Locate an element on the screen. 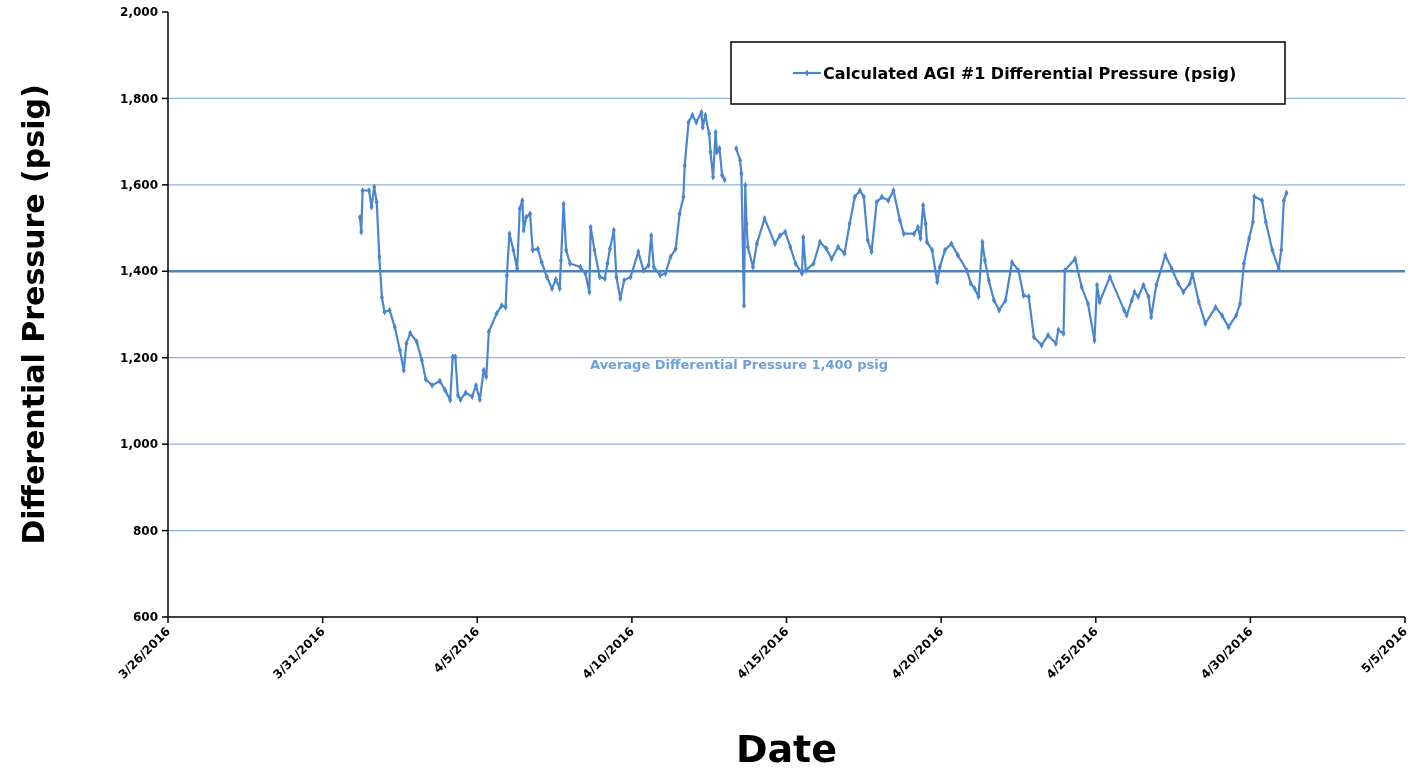 The image size is (1411, 770). y-axis-title: Differential Pressure (psig) is located at coordinates (33, 314).